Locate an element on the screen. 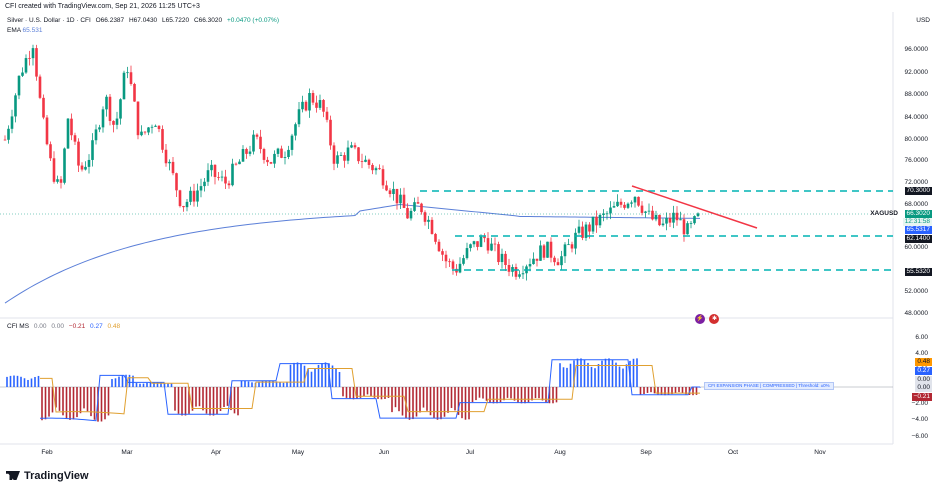  time-axis-tick: Nov is located at coordinates (820, 452).